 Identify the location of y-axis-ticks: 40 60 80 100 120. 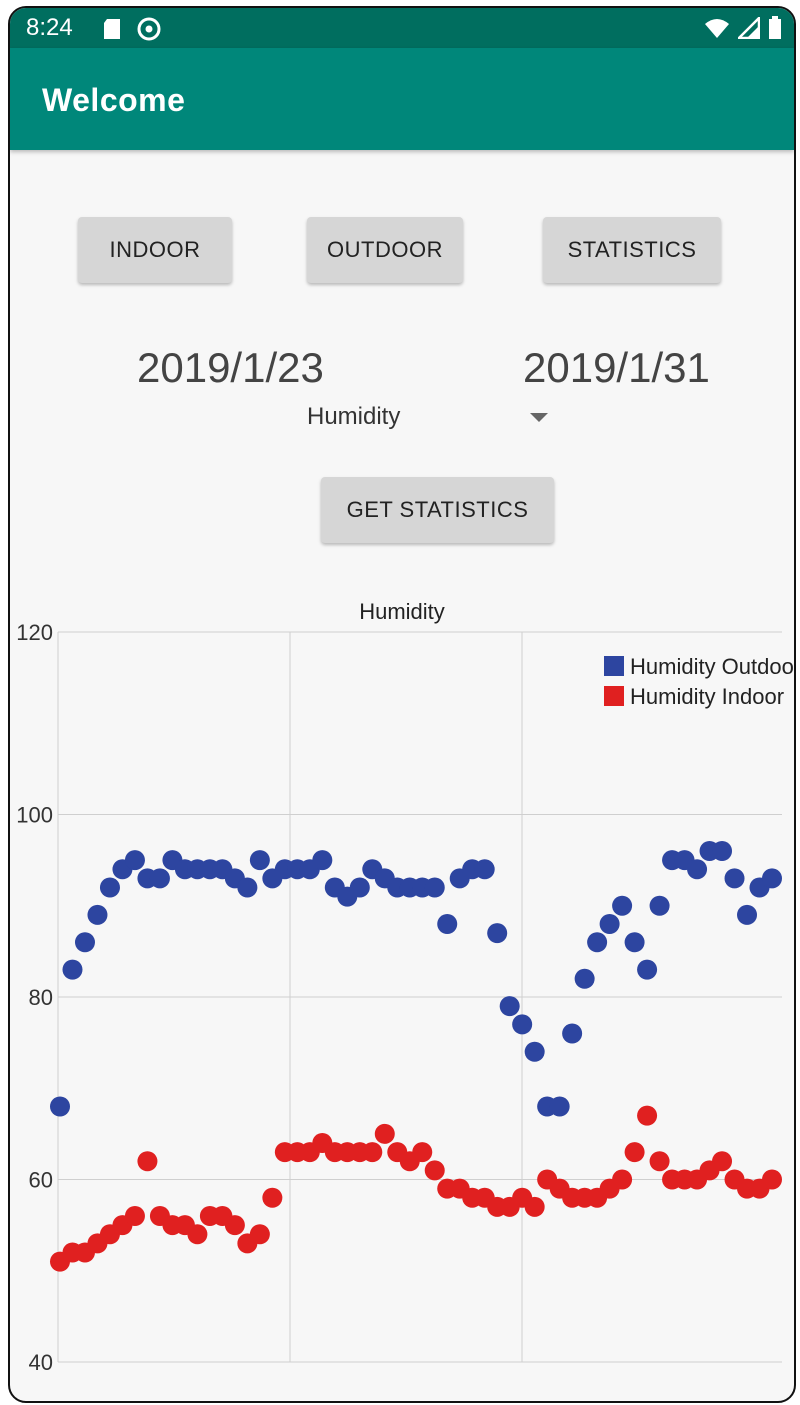
(34, 997).